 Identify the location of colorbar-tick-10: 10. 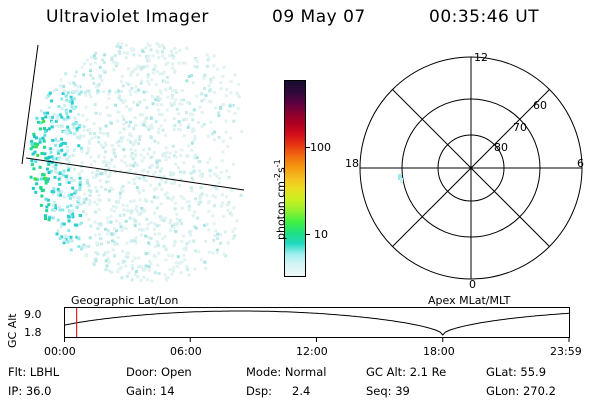
(321, 234).